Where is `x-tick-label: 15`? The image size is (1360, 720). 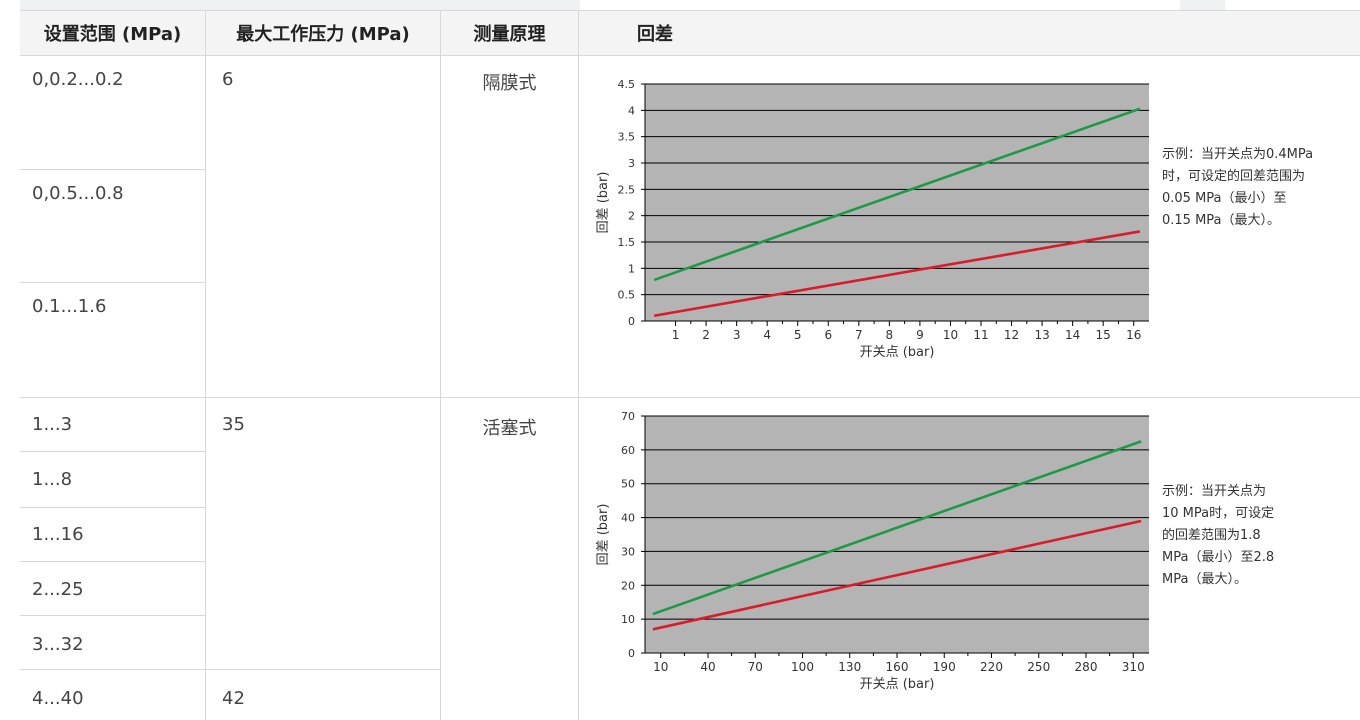 x-tick-label: 15 is located at coordinates (1103, 335).